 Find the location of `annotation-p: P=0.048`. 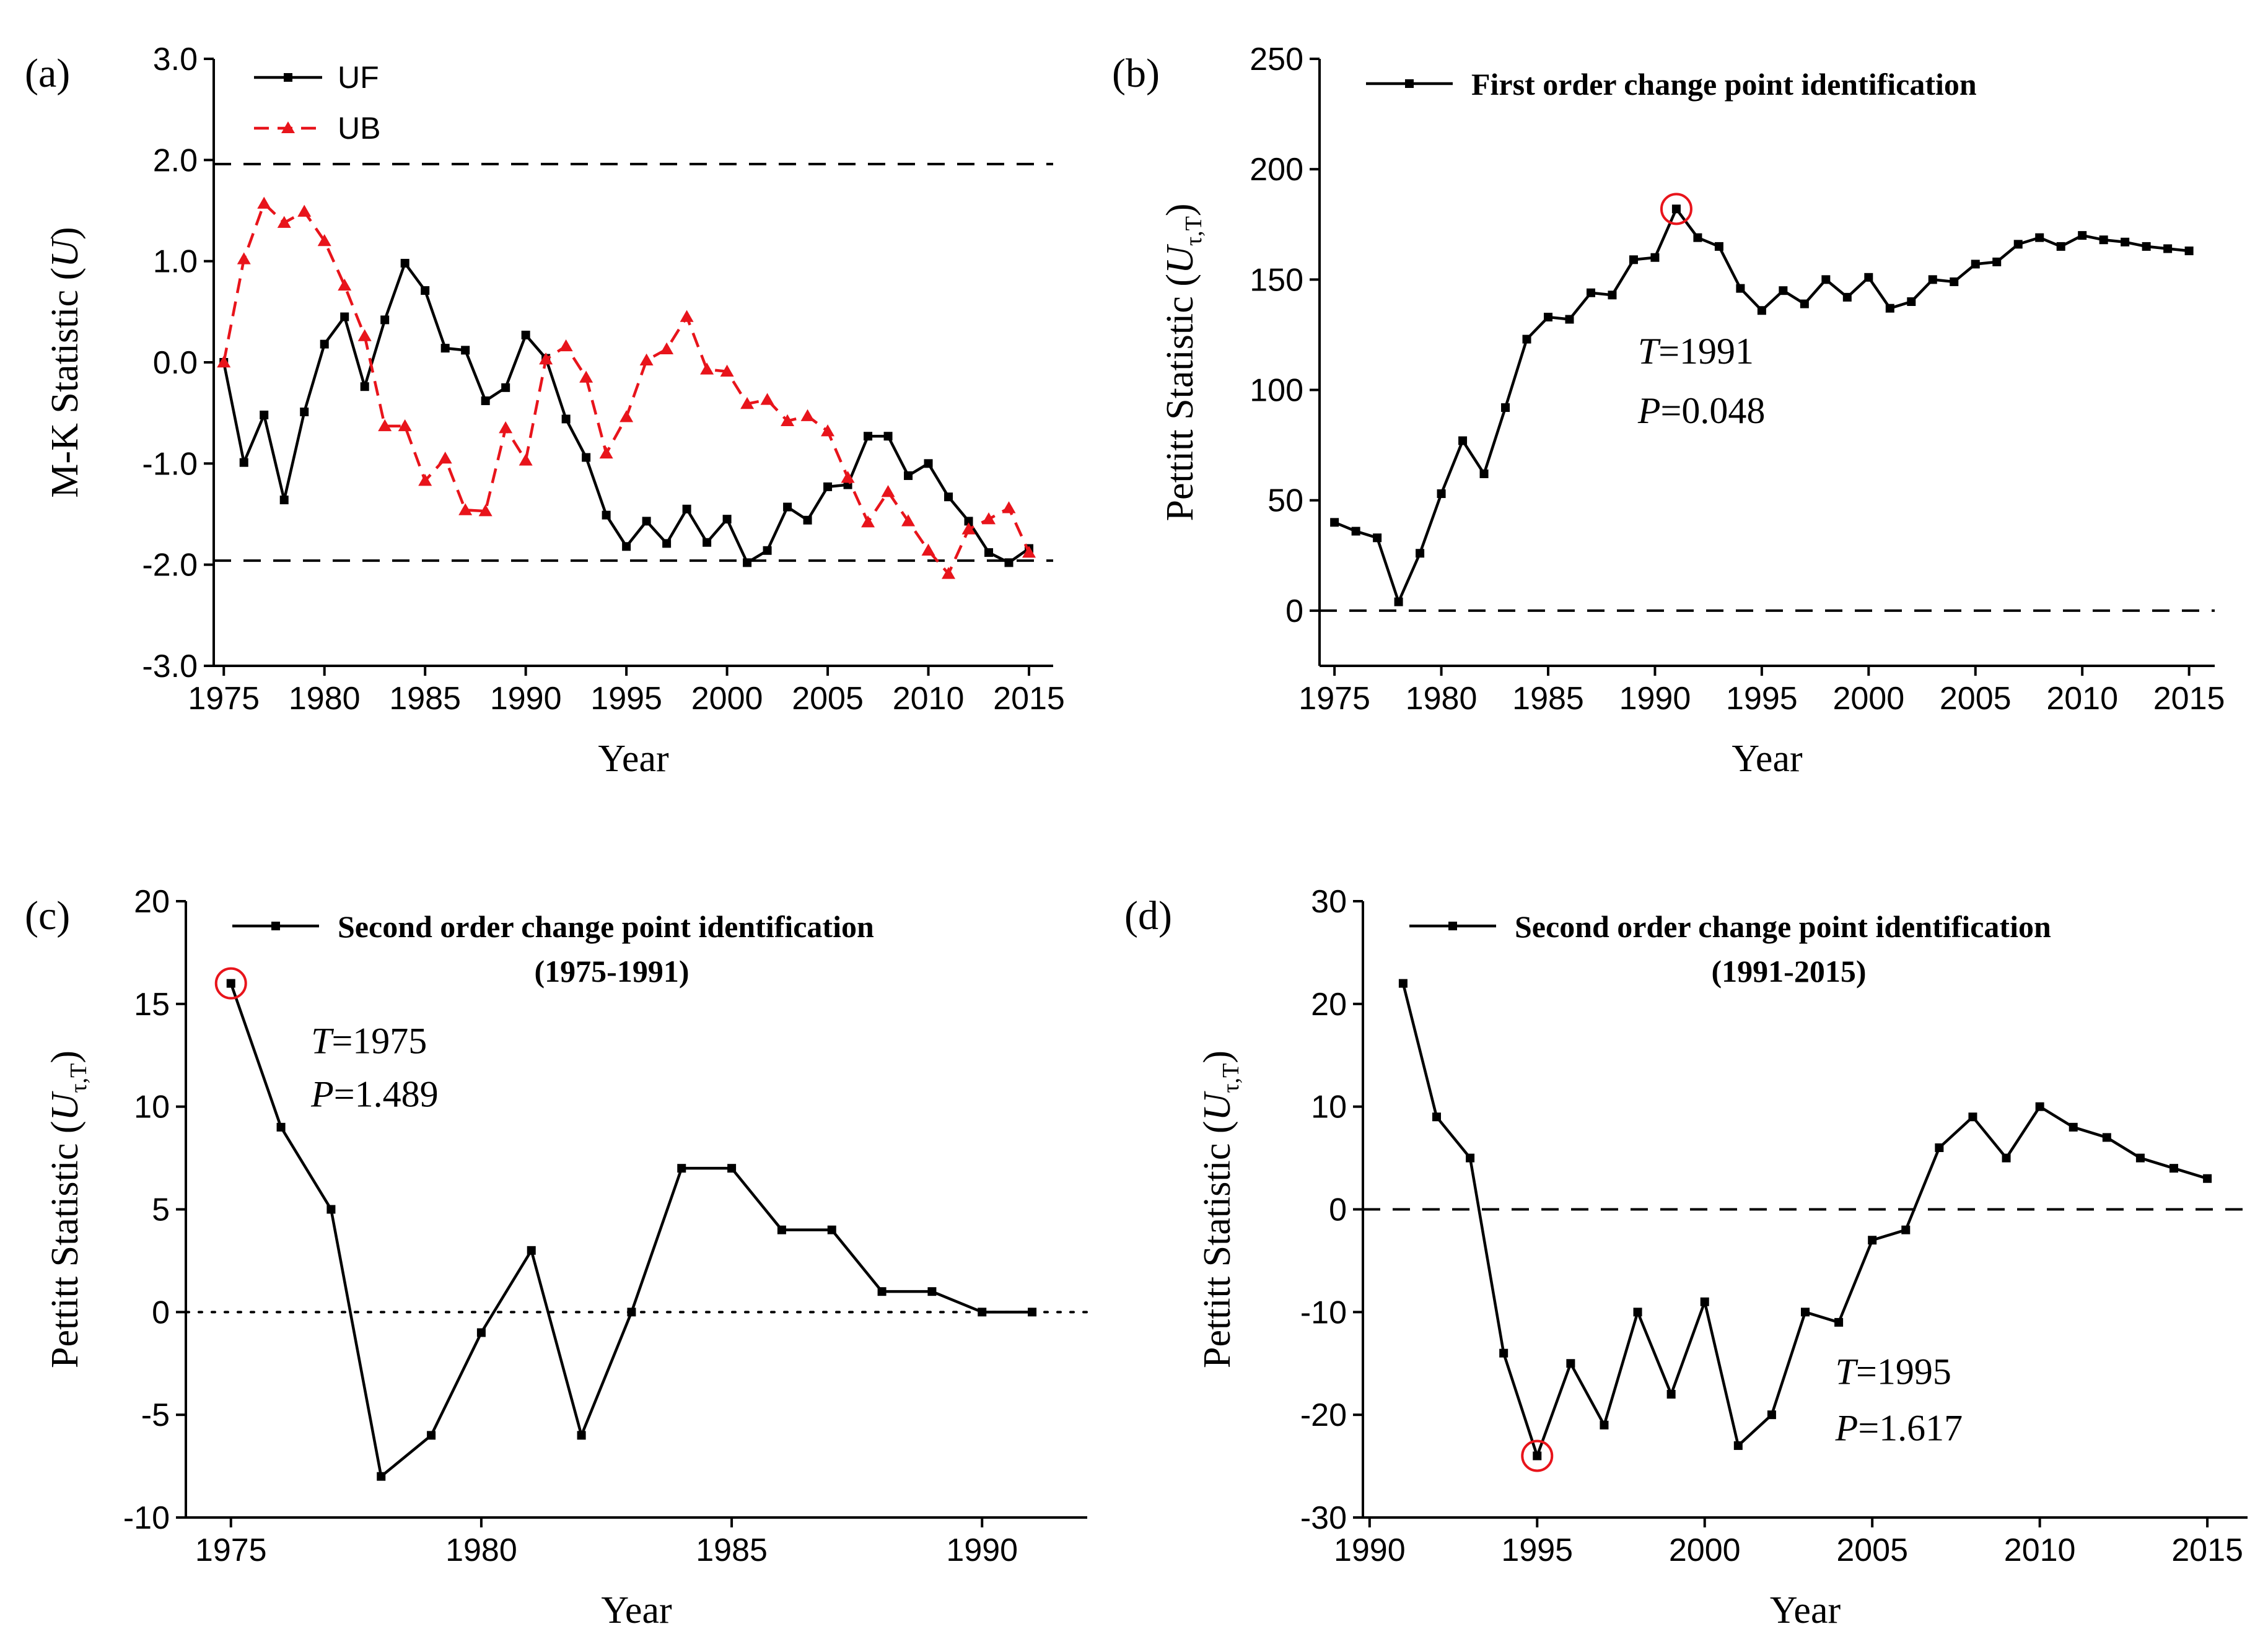

annotation-p: P=0.048 is located at coordinates (1702, 410).